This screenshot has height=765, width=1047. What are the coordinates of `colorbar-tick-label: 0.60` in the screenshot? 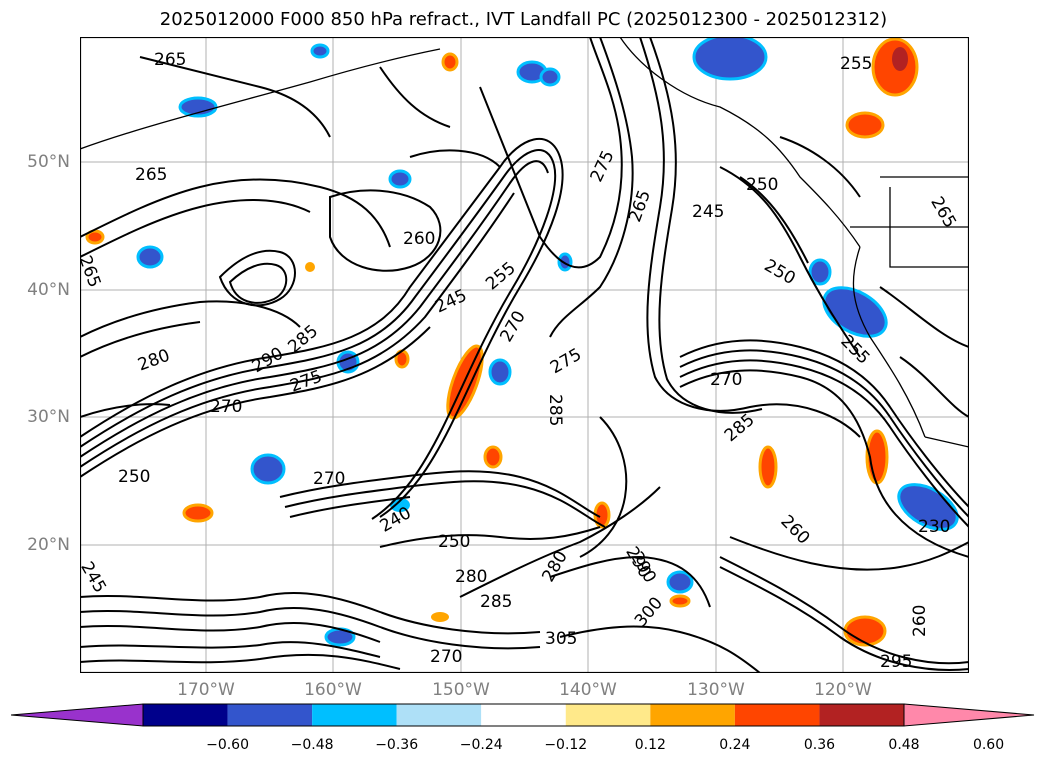 It's located at (988, 745).